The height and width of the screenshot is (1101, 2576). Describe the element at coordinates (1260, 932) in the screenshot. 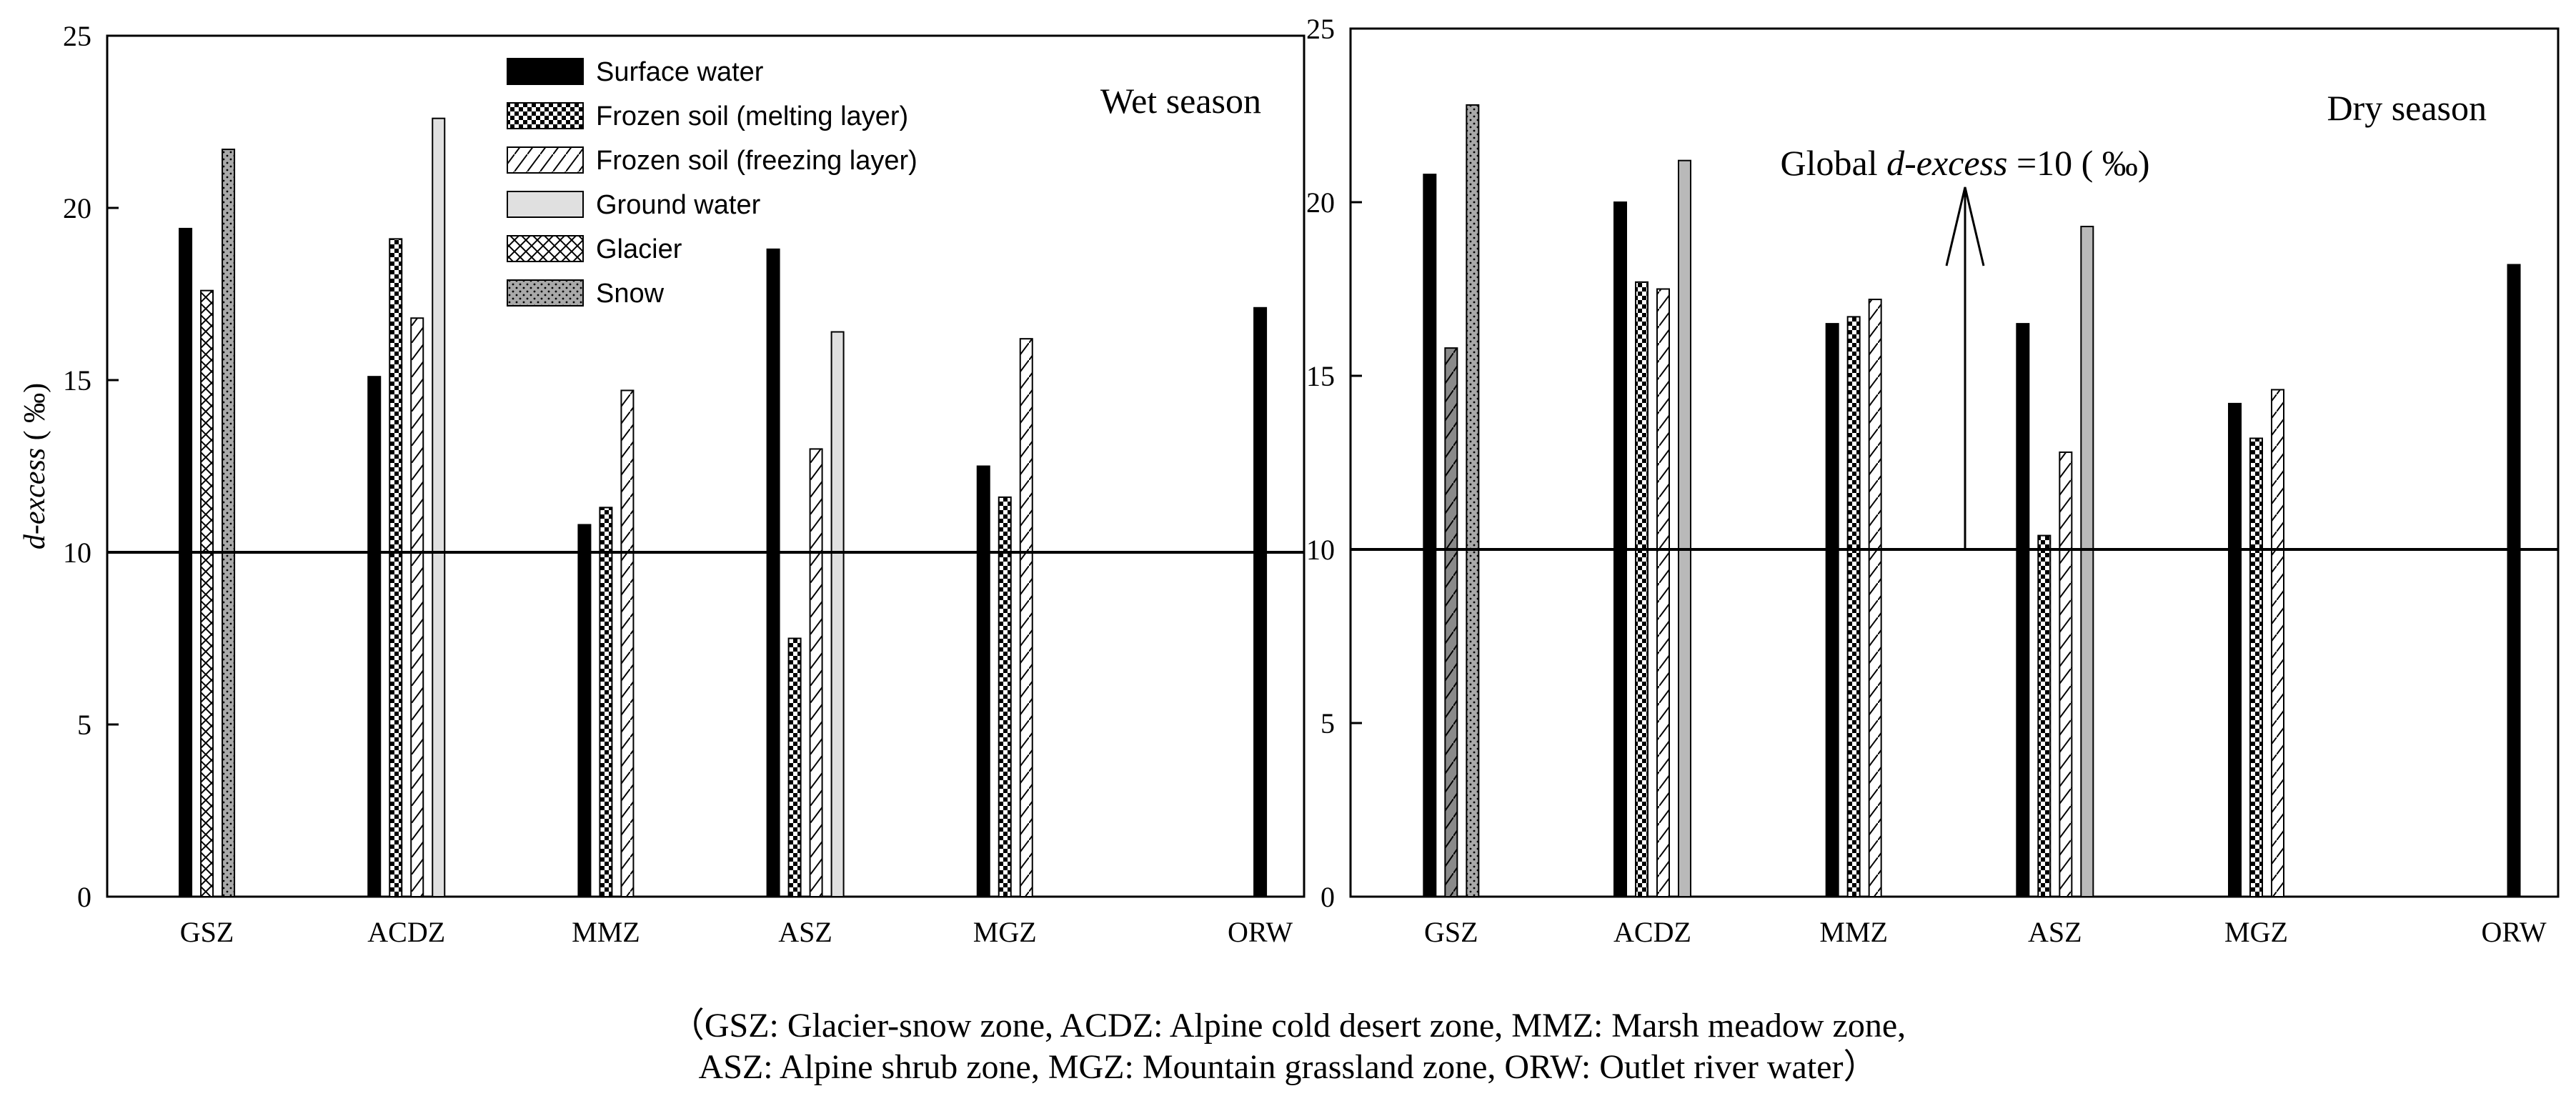

I see `wet-x-tick-label: ORW` at that location.